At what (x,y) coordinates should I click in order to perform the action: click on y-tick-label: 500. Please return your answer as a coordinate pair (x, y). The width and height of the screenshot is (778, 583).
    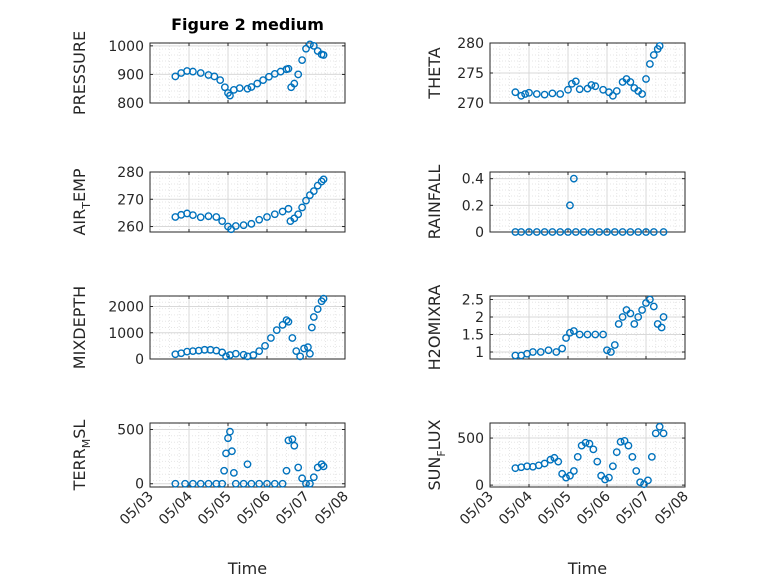
    Looking at the image, I should click on (470, 439).